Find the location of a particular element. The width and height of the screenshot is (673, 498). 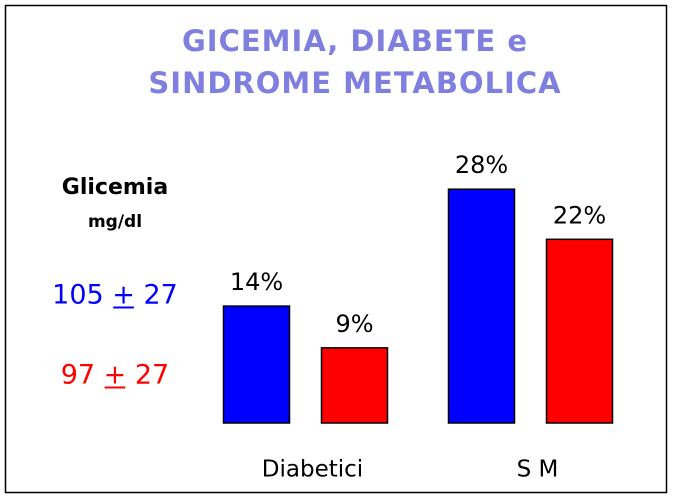

legend-title: Glicemia is located at coordinates (115, 187).